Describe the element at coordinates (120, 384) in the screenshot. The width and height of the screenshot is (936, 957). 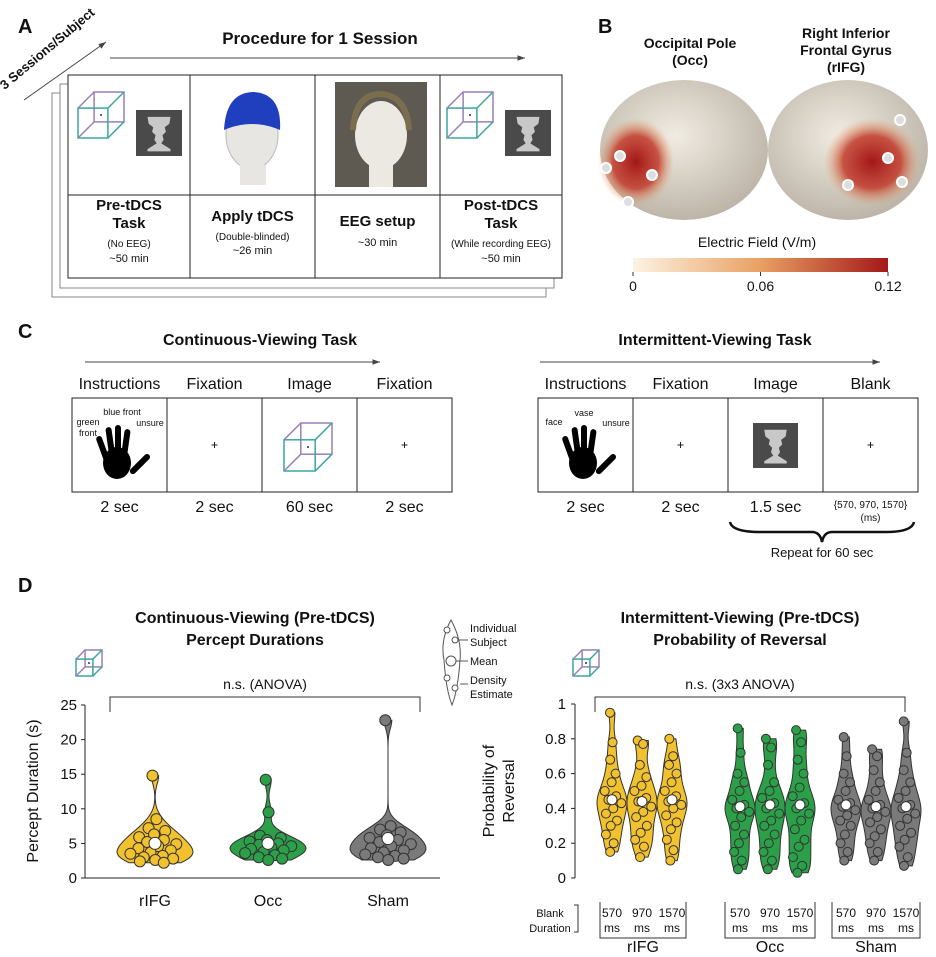
I see `step-heading: Instructions` at that location.